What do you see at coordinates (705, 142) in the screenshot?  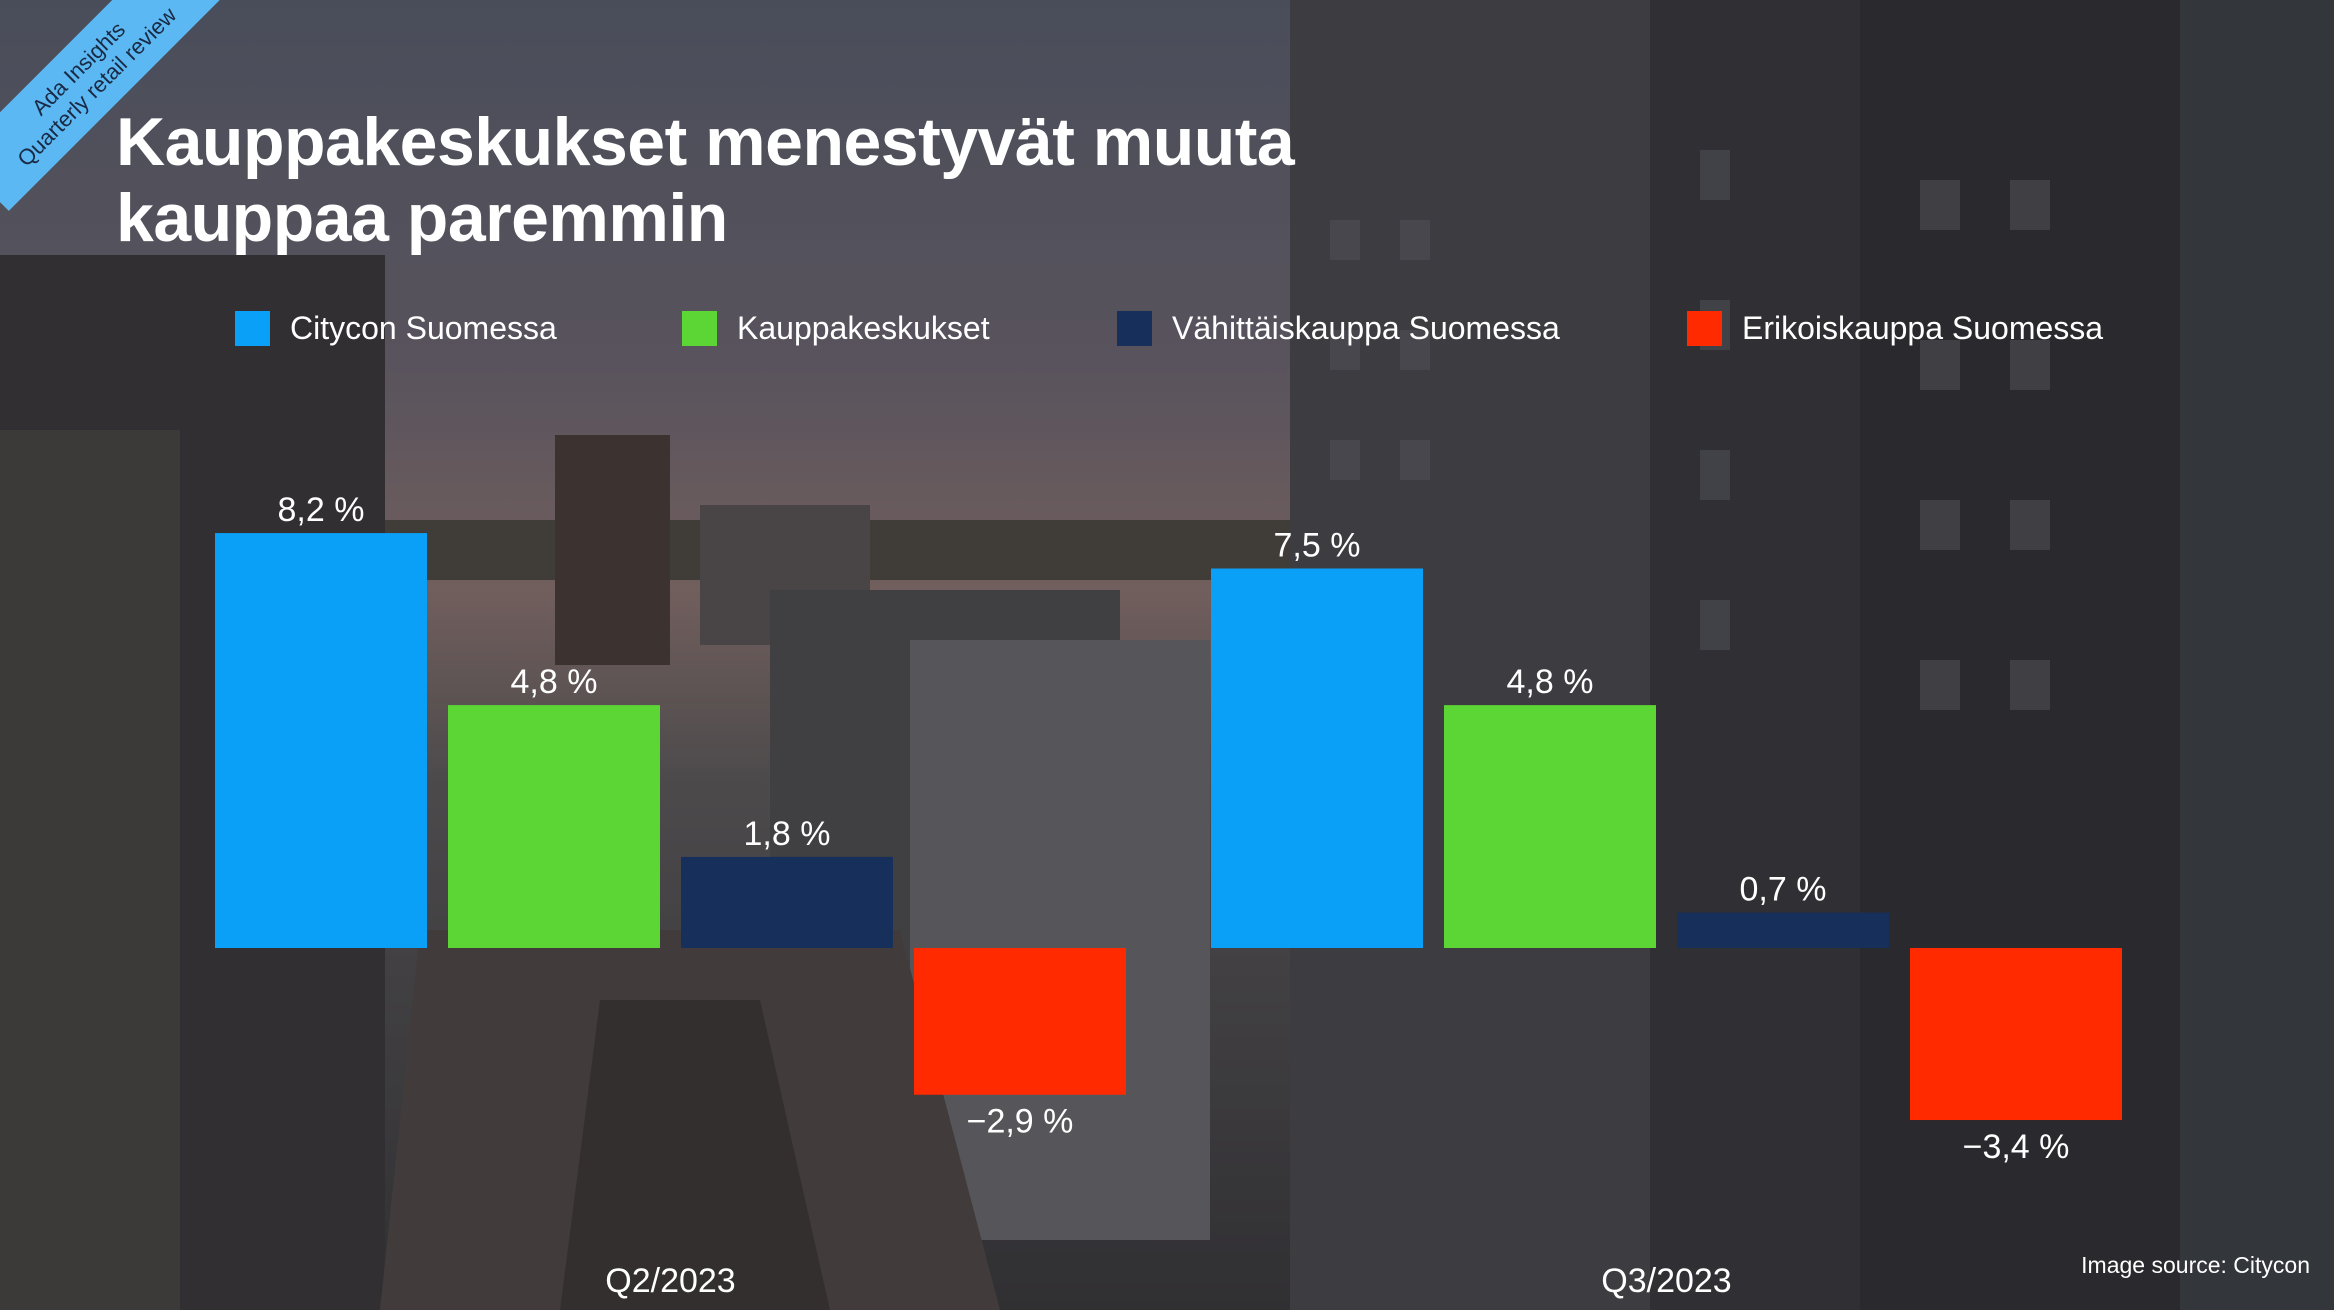 I see `title-line1: Kauppakeskukset menestyvät muuta` at bounding box center [705, 142].